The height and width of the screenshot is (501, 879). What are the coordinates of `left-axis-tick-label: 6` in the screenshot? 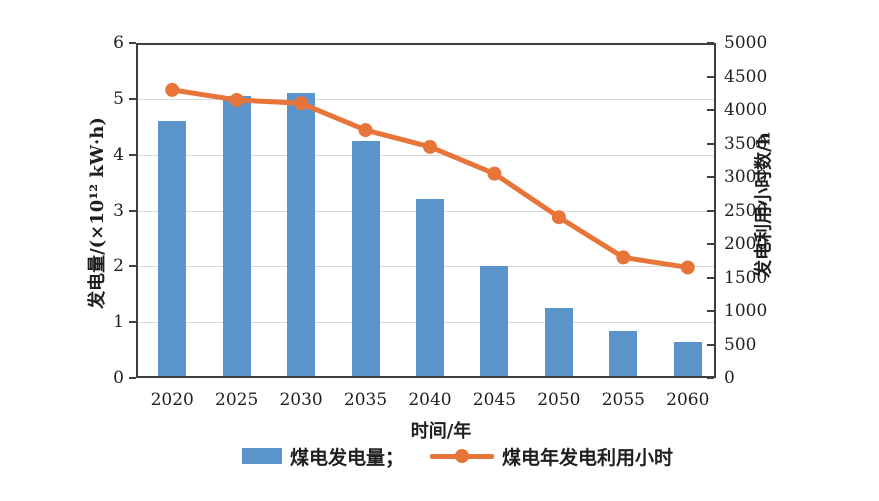 It's located at (118, 43).